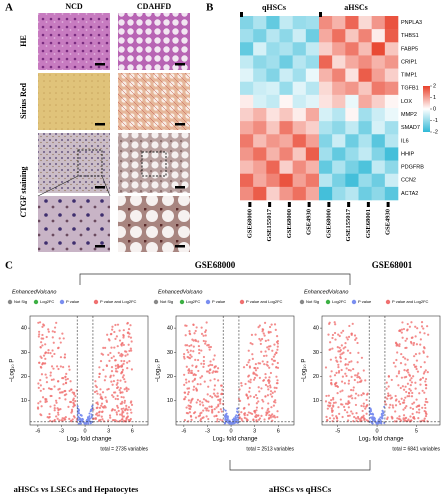 The image size is (444, 500). What do you see at coordinates (166, 301) in the screenshot?
I see `legend-label: Not Sig` at bounding box center [166, 301].